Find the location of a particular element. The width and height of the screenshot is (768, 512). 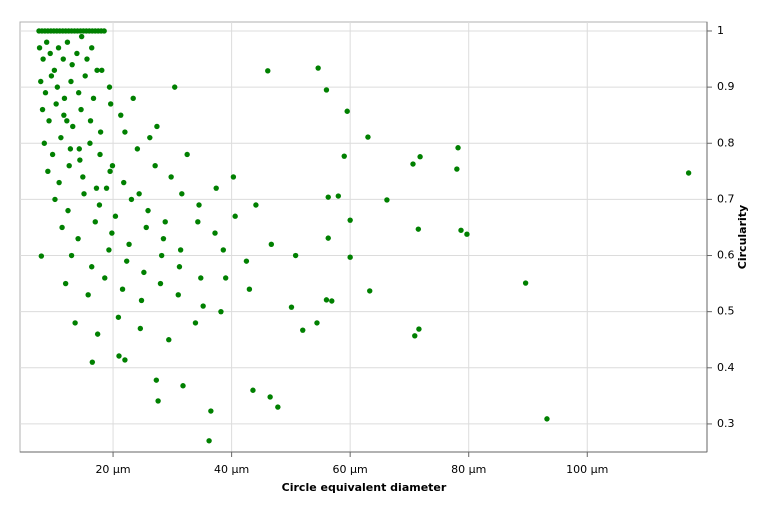

y-tick-label: 1 is located at coordinates (720, 30).